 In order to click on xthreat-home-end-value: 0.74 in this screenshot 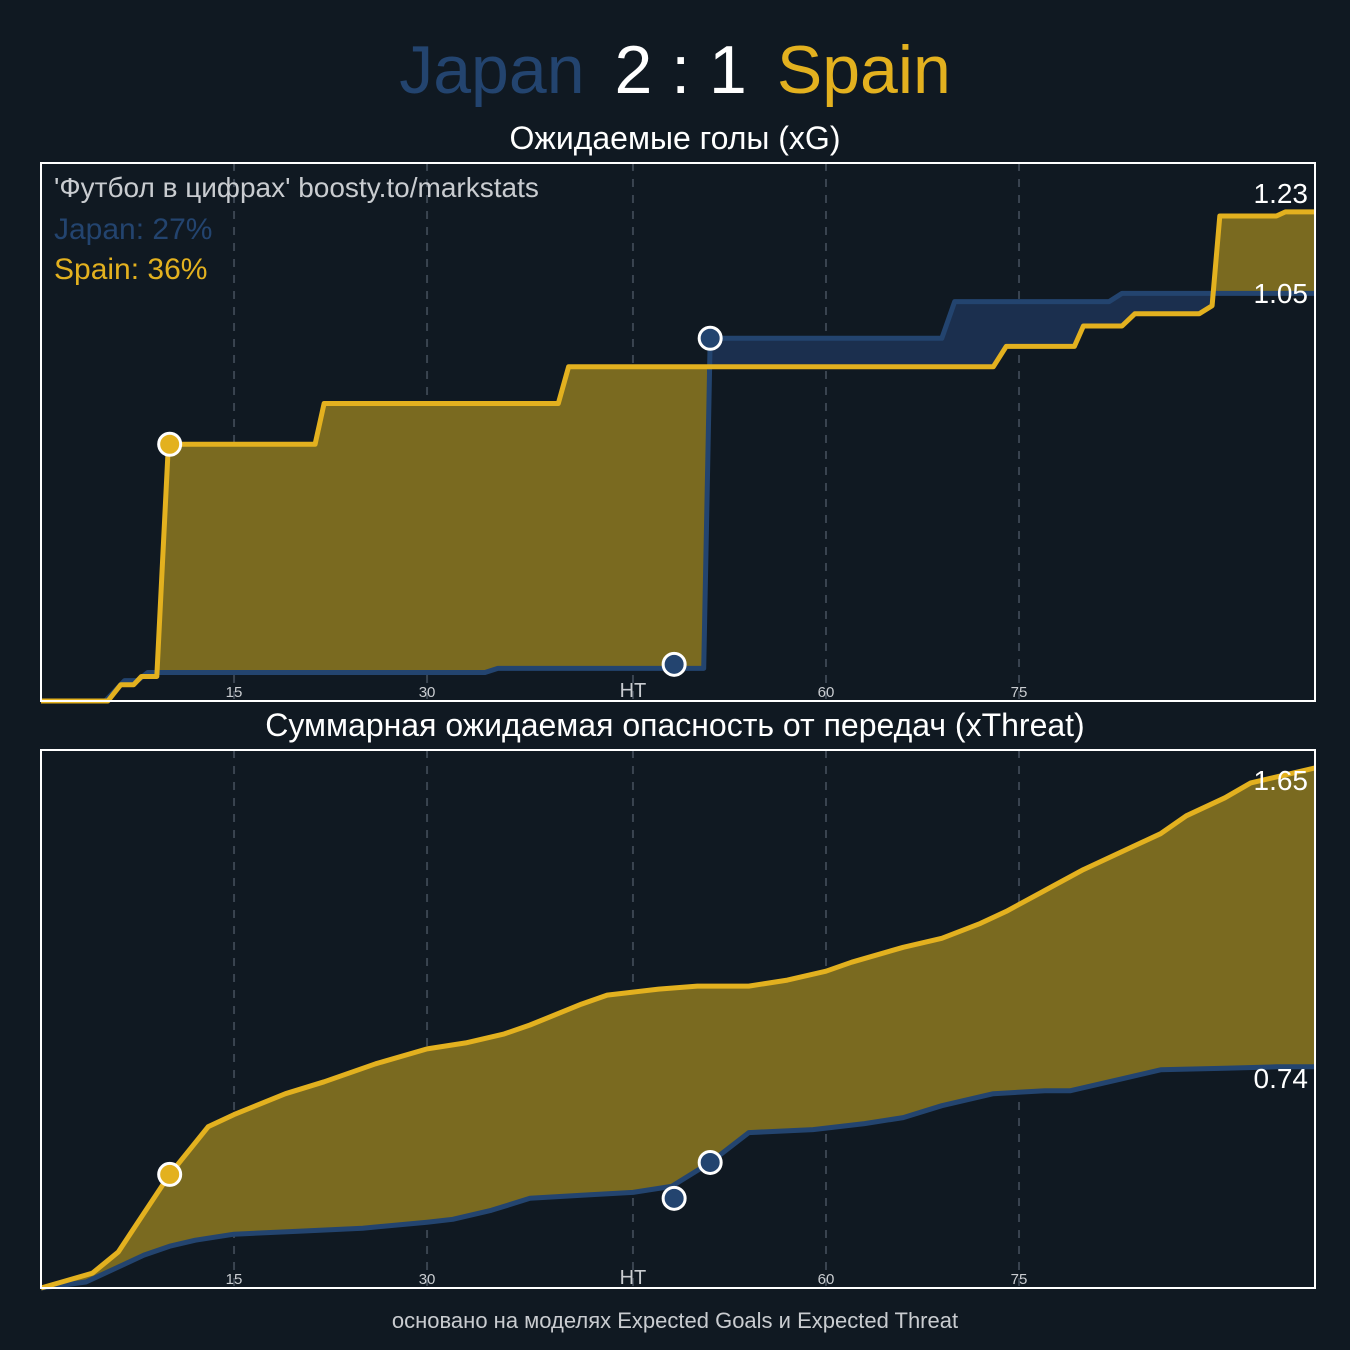, I will do `click(1281, 1078)`.